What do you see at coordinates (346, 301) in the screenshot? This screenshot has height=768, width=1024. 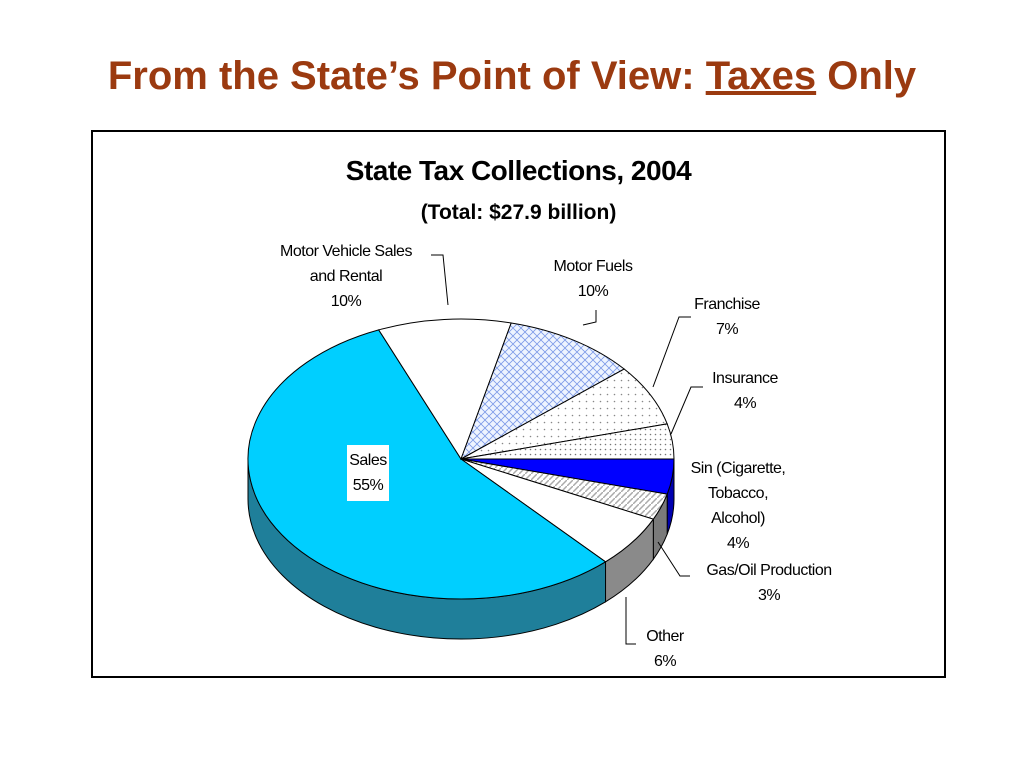 I see `data-label-motor-vehicle-sales-and-rental-2: 10%` at bounding box center [346, 301].